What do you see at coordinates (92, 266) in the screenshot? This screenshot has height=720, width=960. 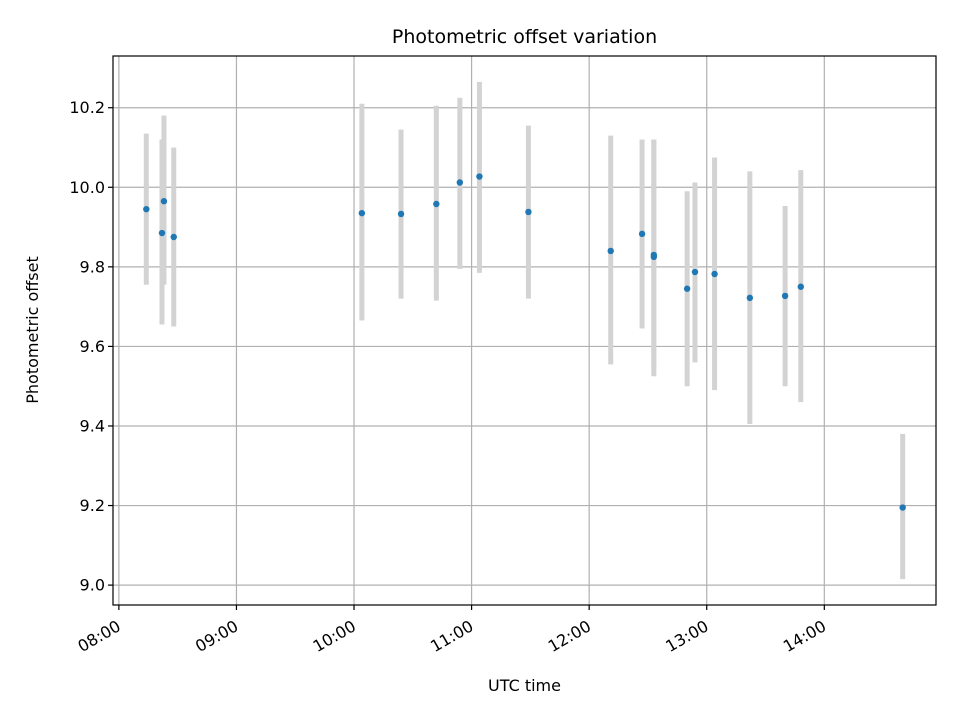 I see `y-tick-label: 9.8` at bounding box center [92, 266].